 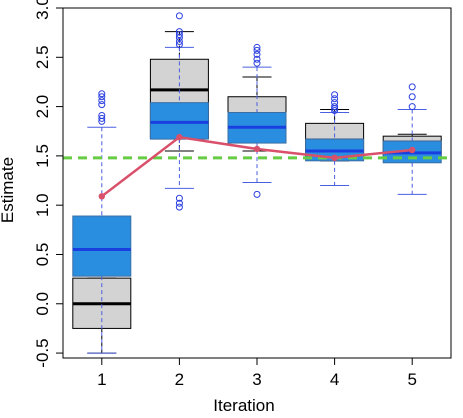 What do you see at coordinates (102, 246) in the screenshot?
I see `box-iqr` at bounding box center [102, 246].